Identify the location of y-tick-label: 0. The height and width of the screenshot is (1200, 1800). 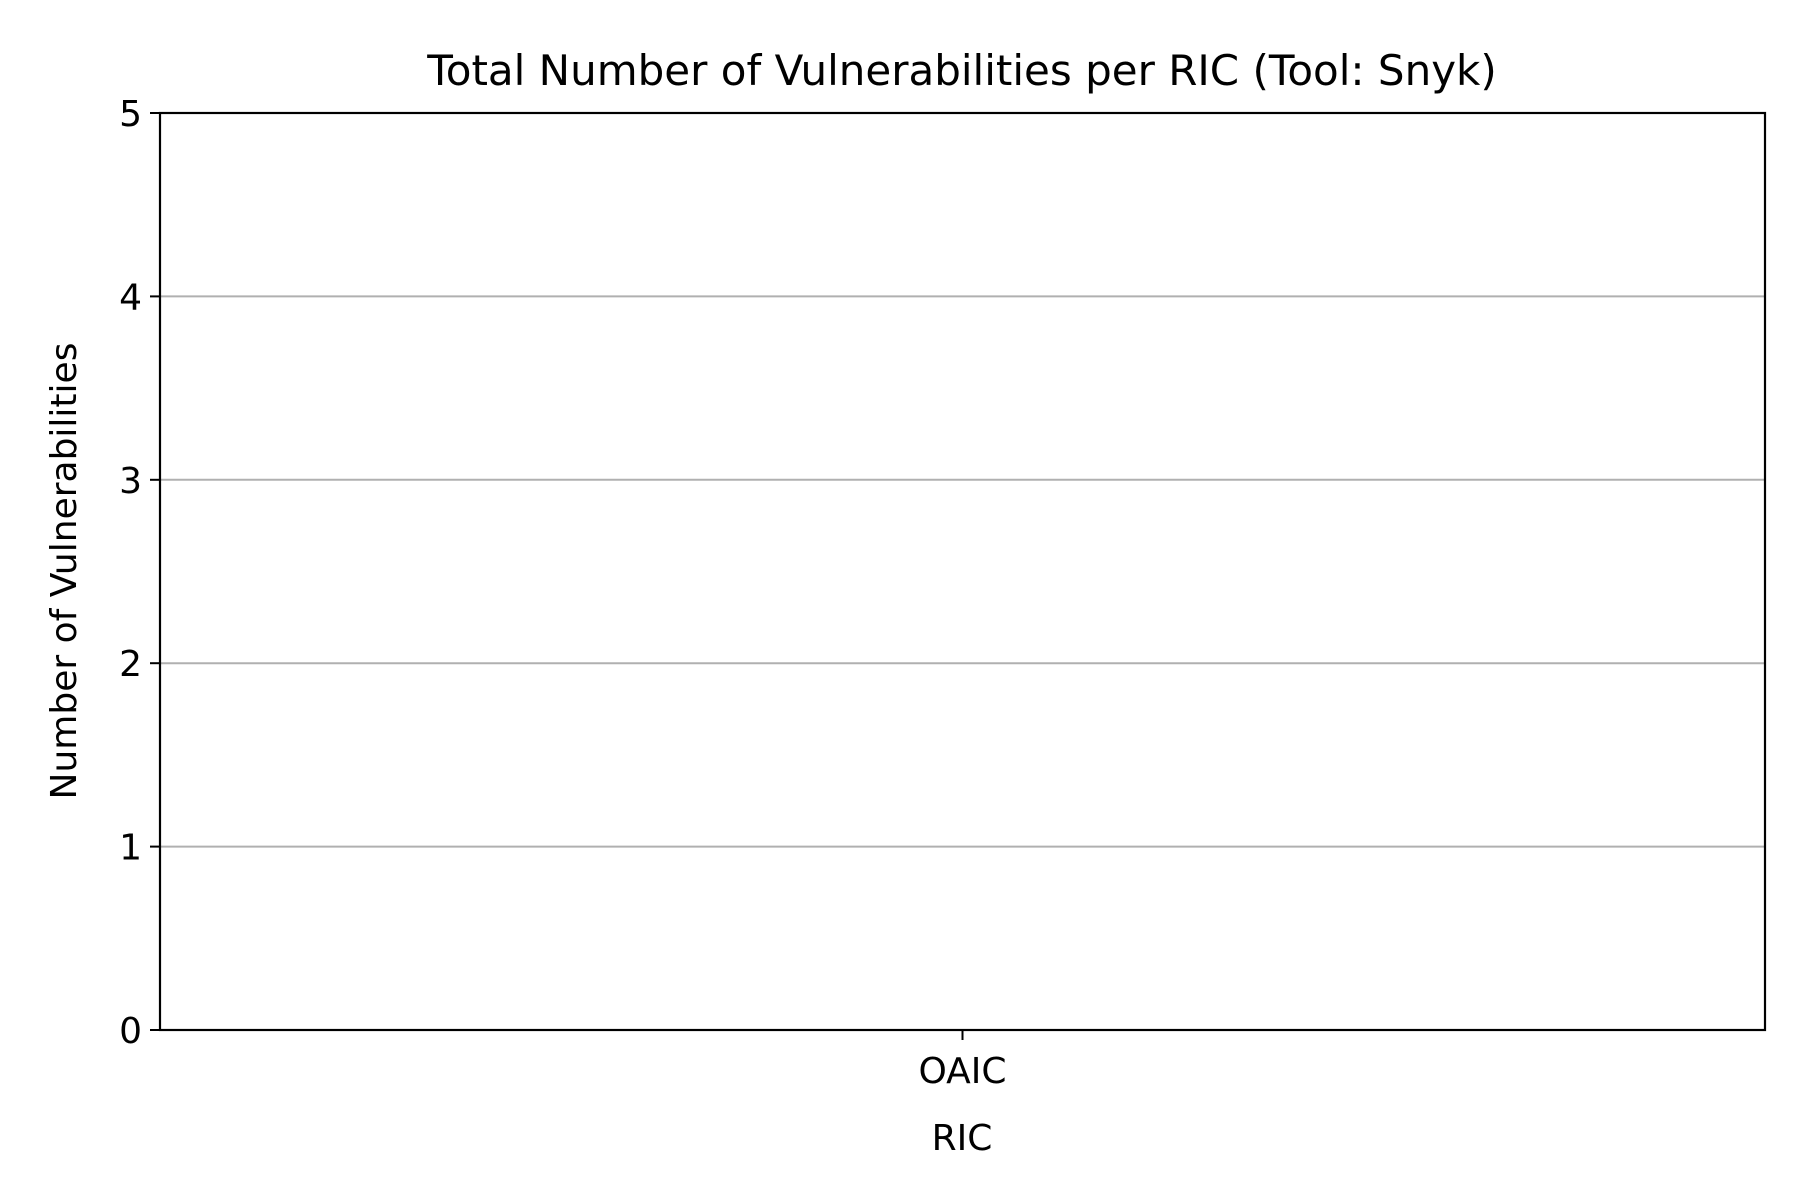
(130, 1031).